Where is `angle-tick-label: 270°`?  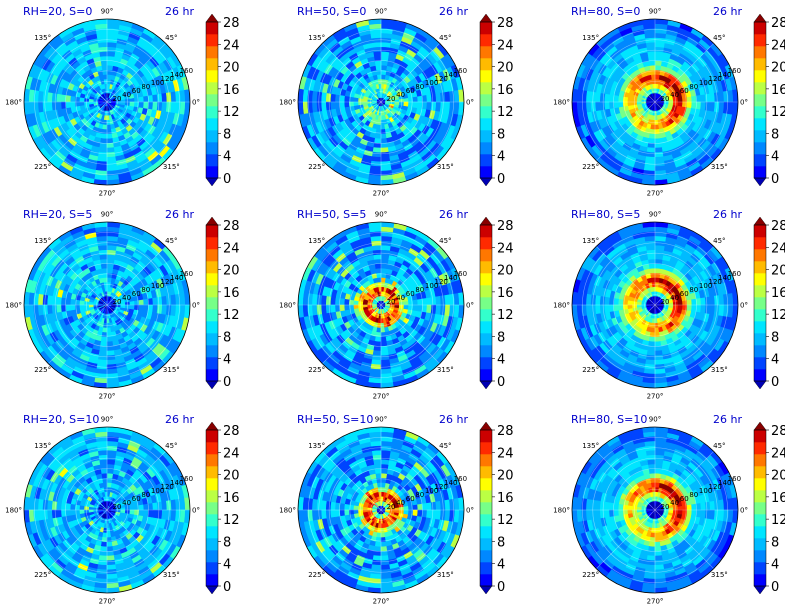
angle-tick-label: 270° is located at coordinates (655, 194).